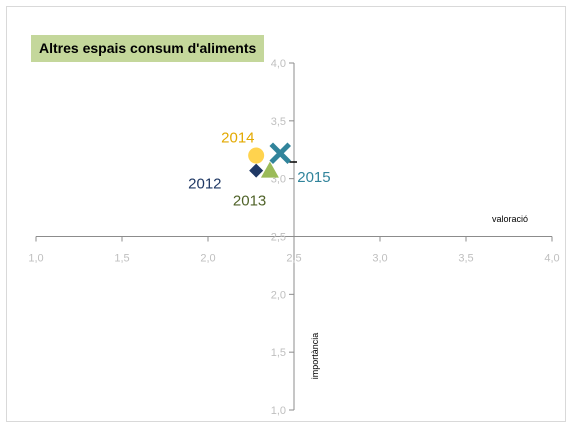 The height and width of the screenshot is (424, 571). I want to click on x-tick-label: 2,0, so click(207, 259).